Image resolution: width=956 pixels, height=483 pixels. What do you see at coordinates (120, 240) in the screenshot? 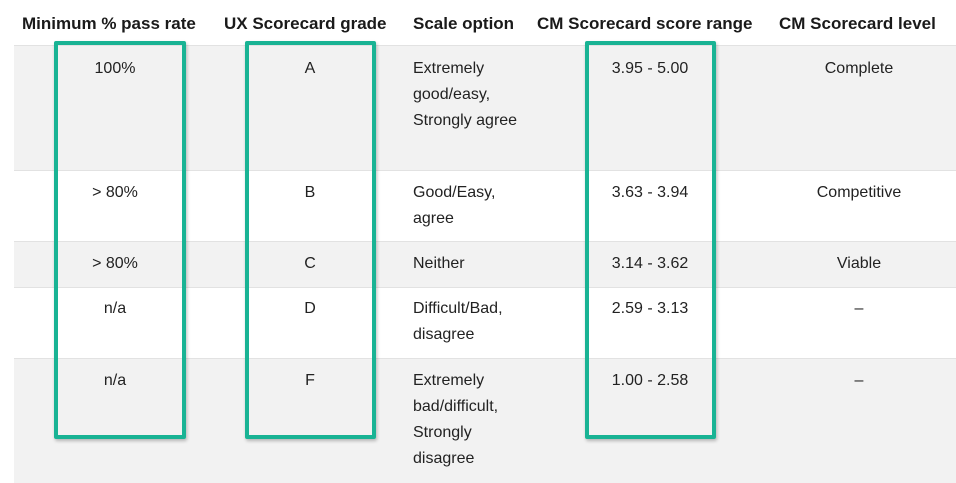
I see `highlight-box-pass-rate` at bounding box center [120, 240].